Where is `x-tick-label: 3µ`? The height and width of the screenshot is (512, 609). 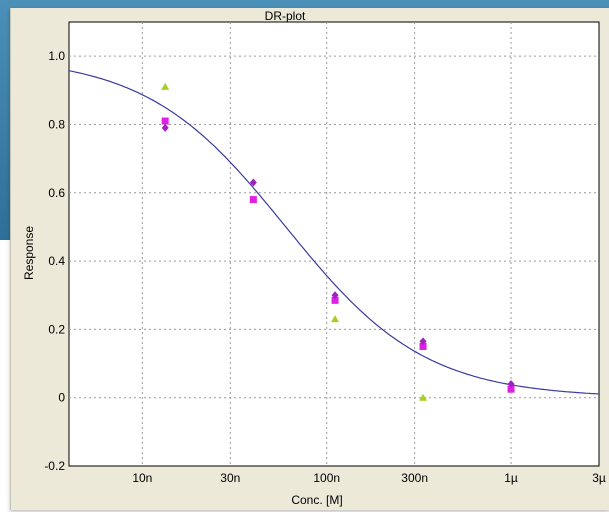
x-tick-label: 3µ is located at coordinates (599, 478).